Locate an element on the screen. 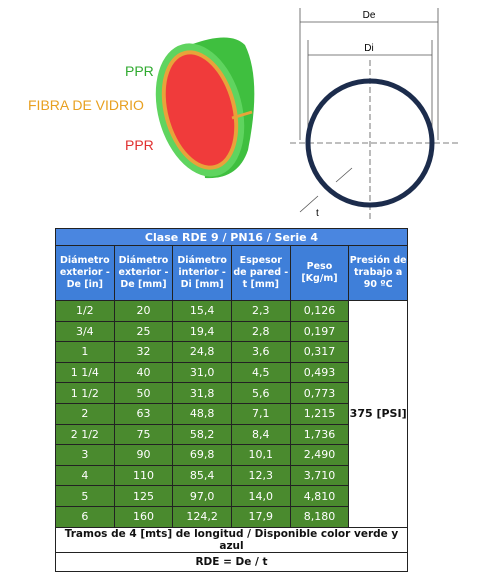 Image resolution: width=480 pixels, height=573 pixels. cell: 3 is located at coordinates (85, 455).